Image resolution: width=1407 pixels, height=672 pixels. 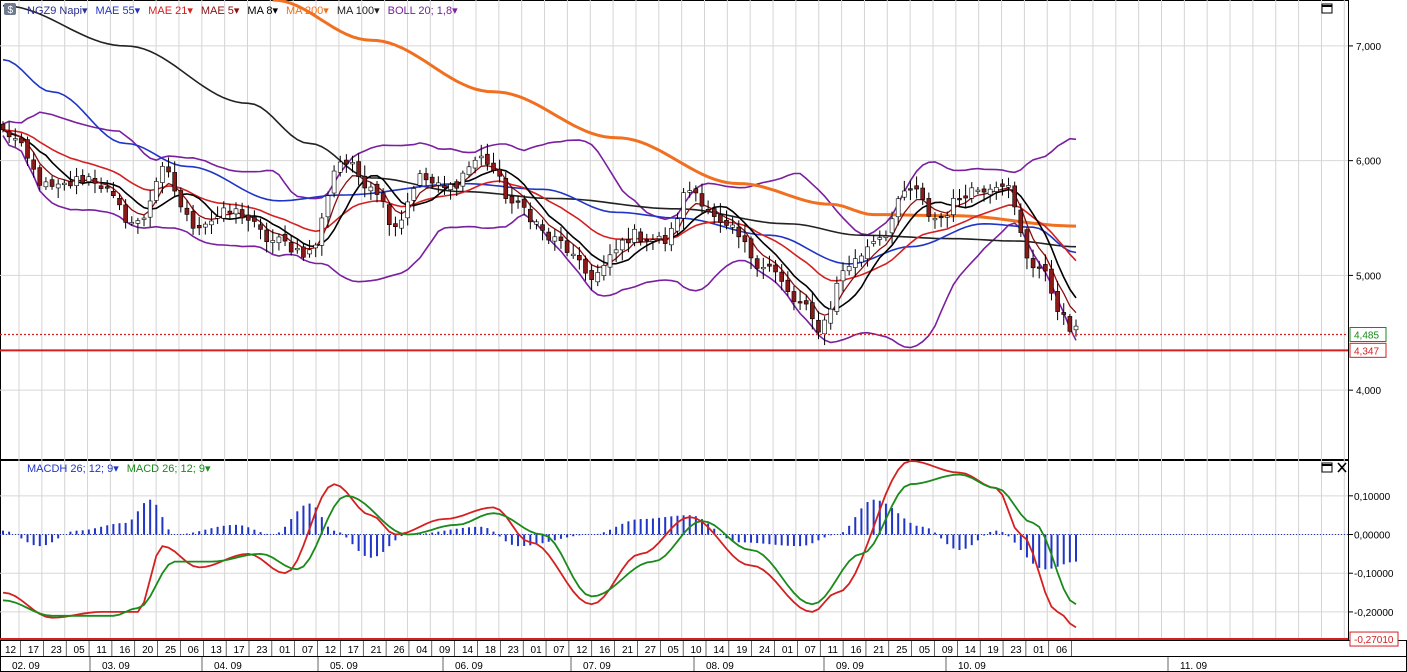 What do you see at coordinates (1374, 574) in the screenshot?
I see `macd-axis-label: -0,10000` at bounding box center [1374, 574].